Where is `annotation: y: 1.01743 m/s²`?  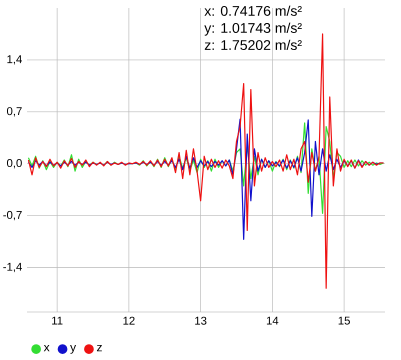
annotation: y: 1.01743 m/s² is located at coordinates (253, 29).